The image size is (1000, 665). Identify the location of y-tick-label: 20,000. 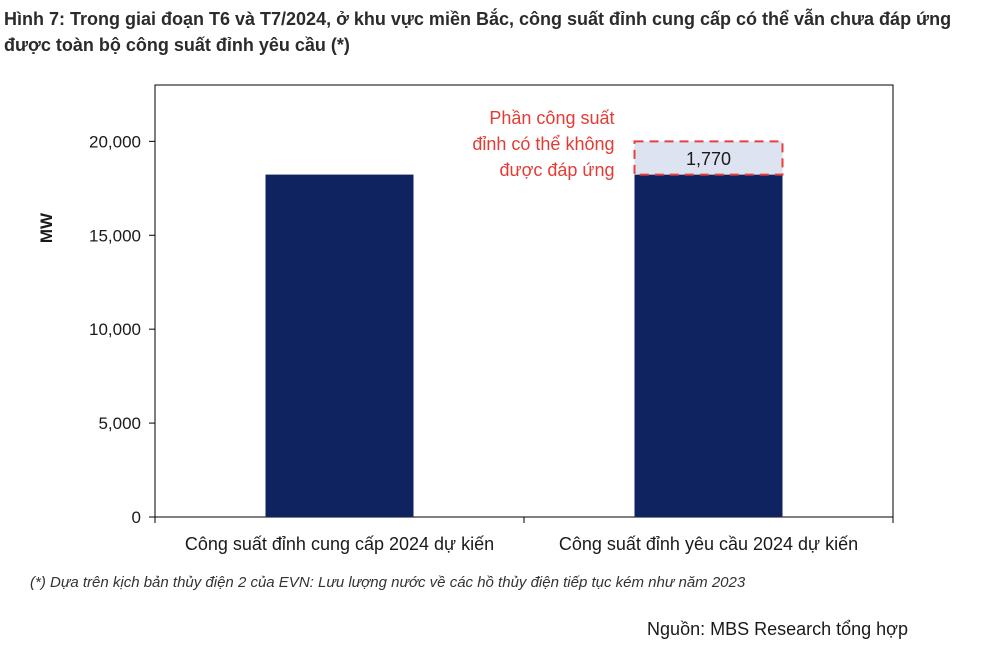
(115, 141).